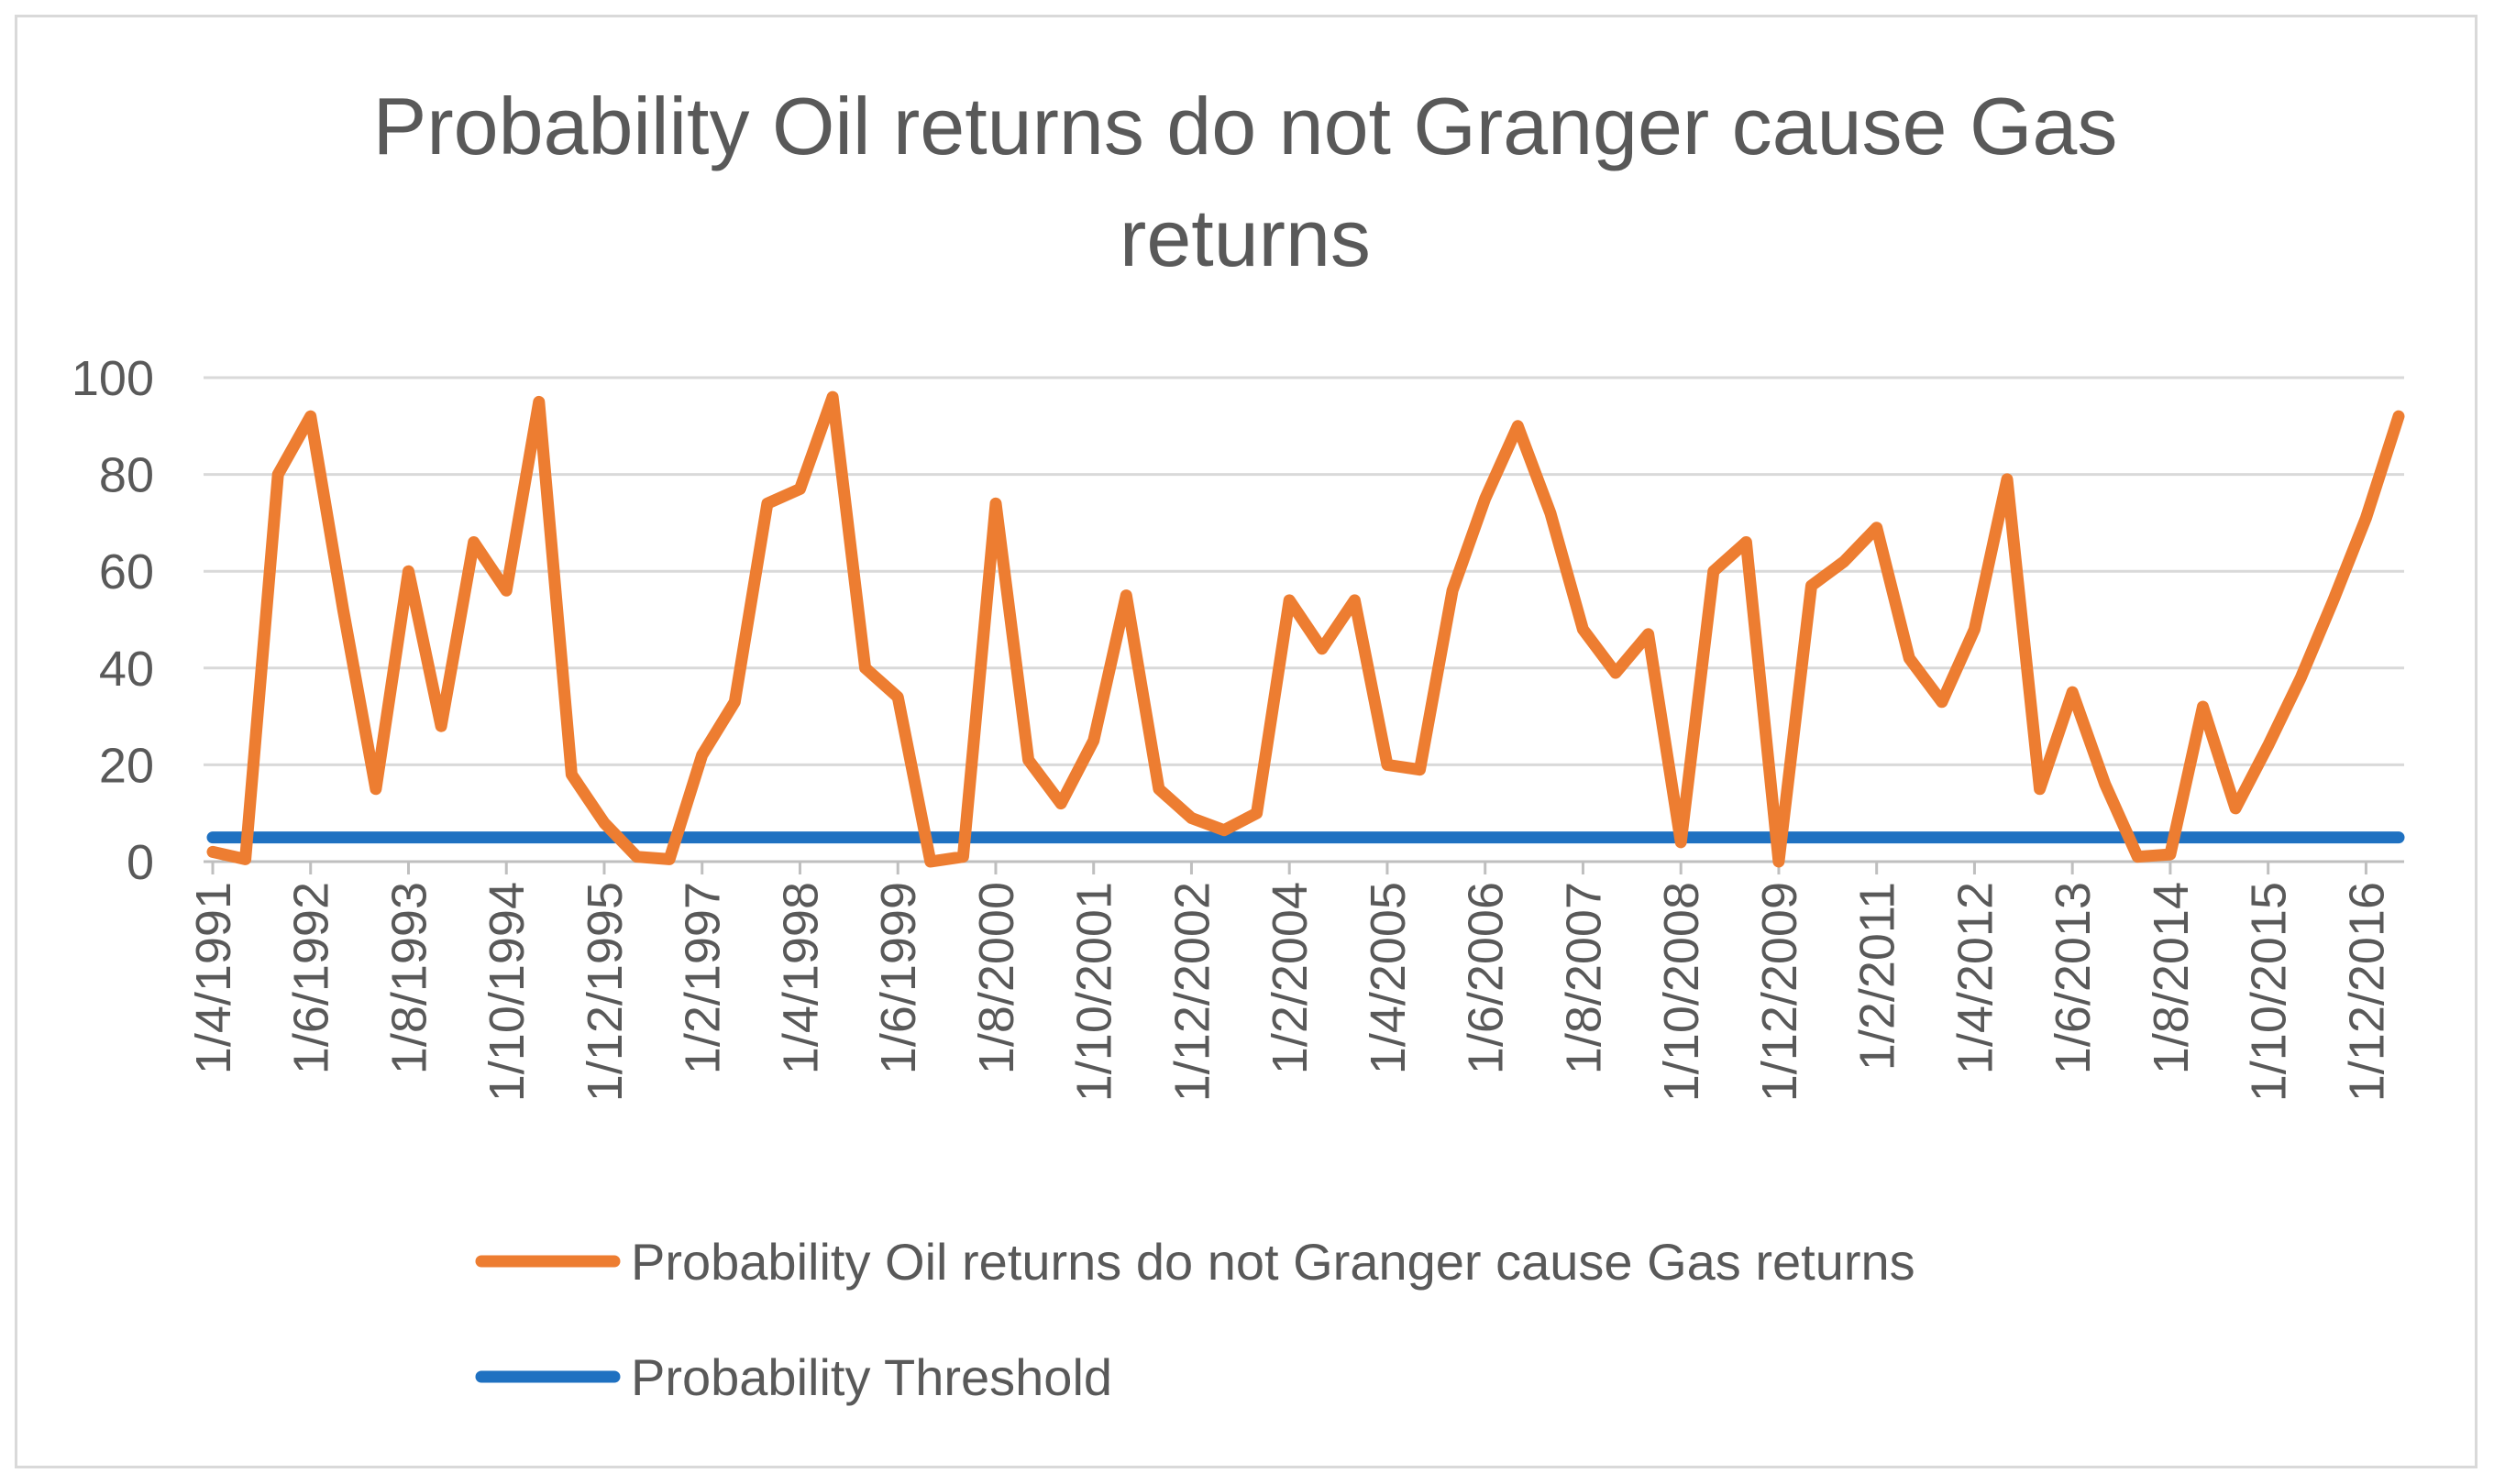 Image resolution: width=2494 pixels, height=1484 pixels. Describe the element at coordinates (408, 978) in the screenshot. I see `x-tick-label: 1/8/1993` at that location.